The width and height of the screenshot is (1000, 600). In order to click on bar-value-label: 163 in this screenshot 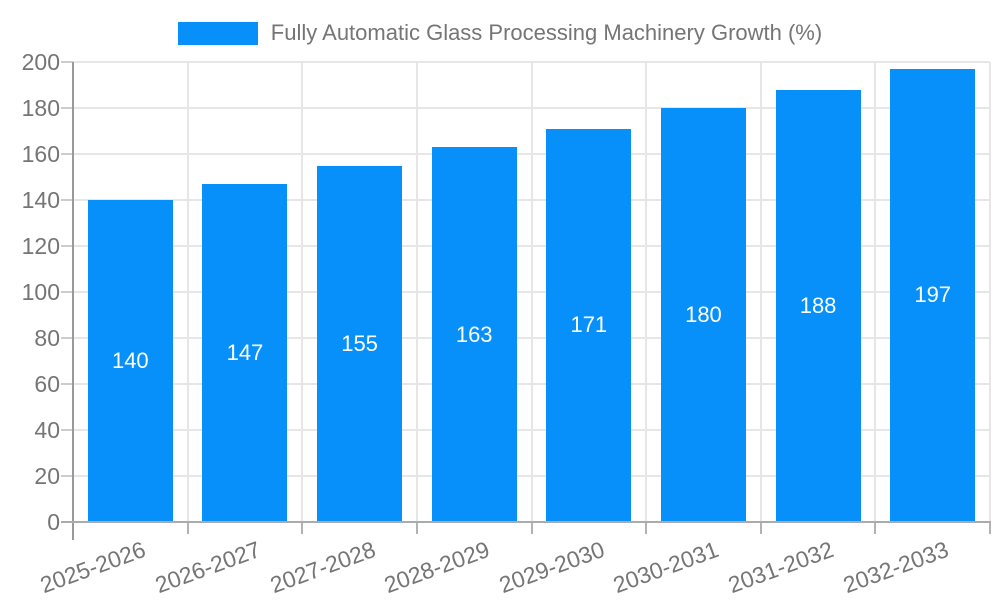, I will do `click(474, 334)`.